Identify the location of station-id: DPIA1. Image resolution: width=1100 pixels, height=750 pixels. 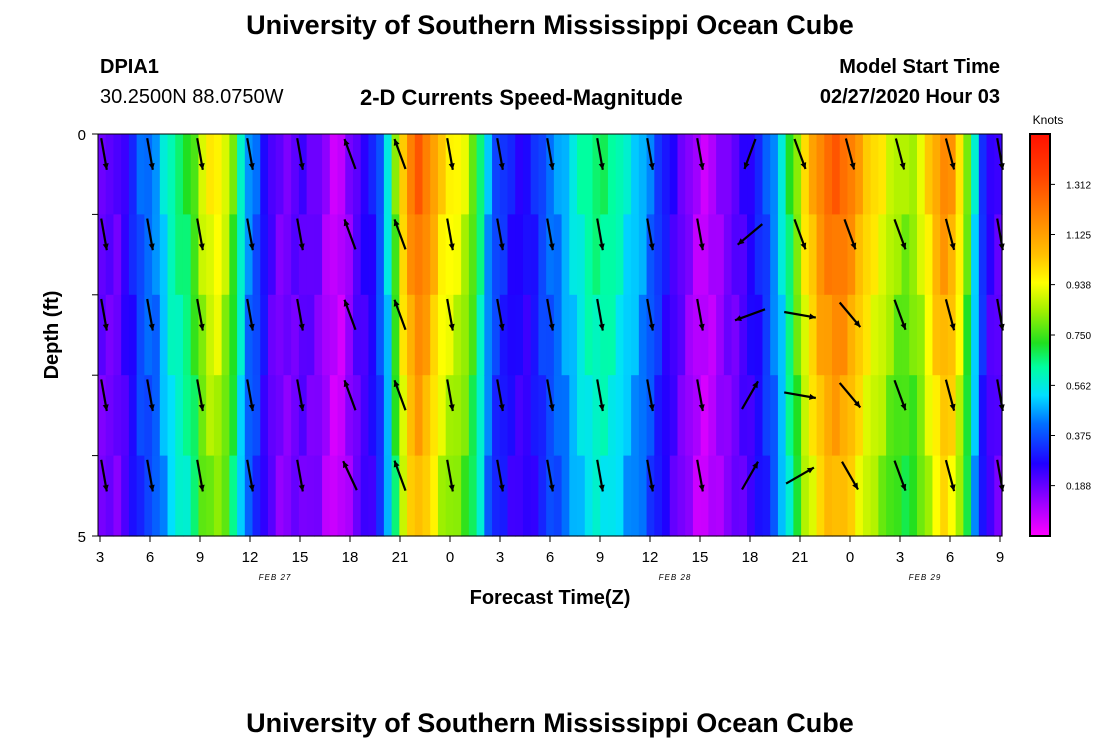
(129, 67).